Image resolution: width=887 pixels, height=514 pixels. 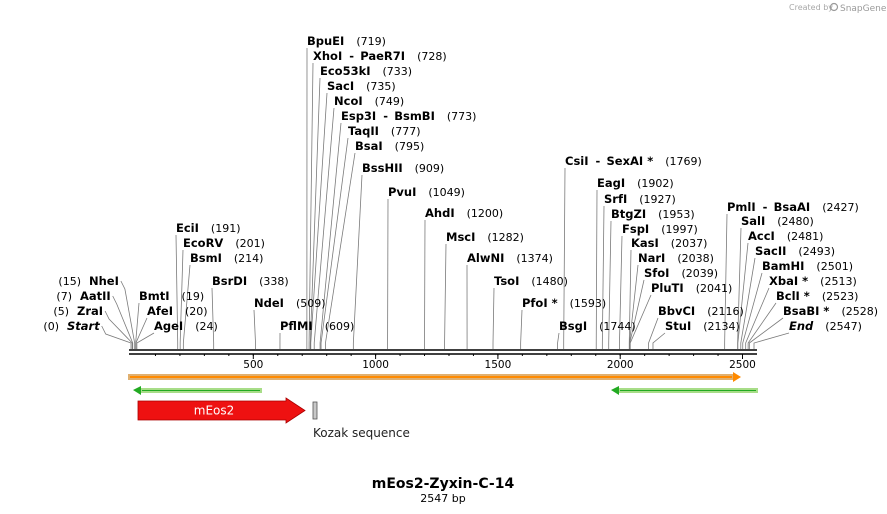 What do you see at coordinates (171, 296) in the screenshot?
I see `site-bmti: BmtI (19)` at bounding box center [171, 296].